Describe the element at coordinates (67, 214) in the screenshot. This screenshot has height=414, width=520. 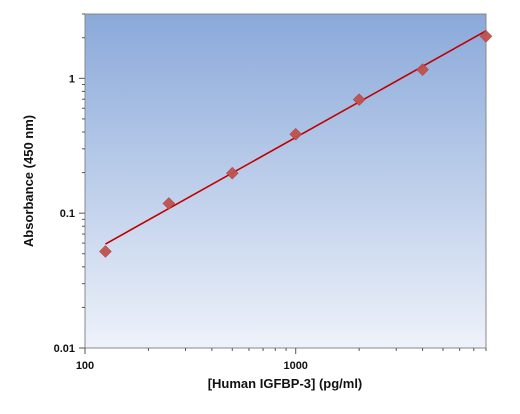
I see `y-tick-label: 0.1` at that location.